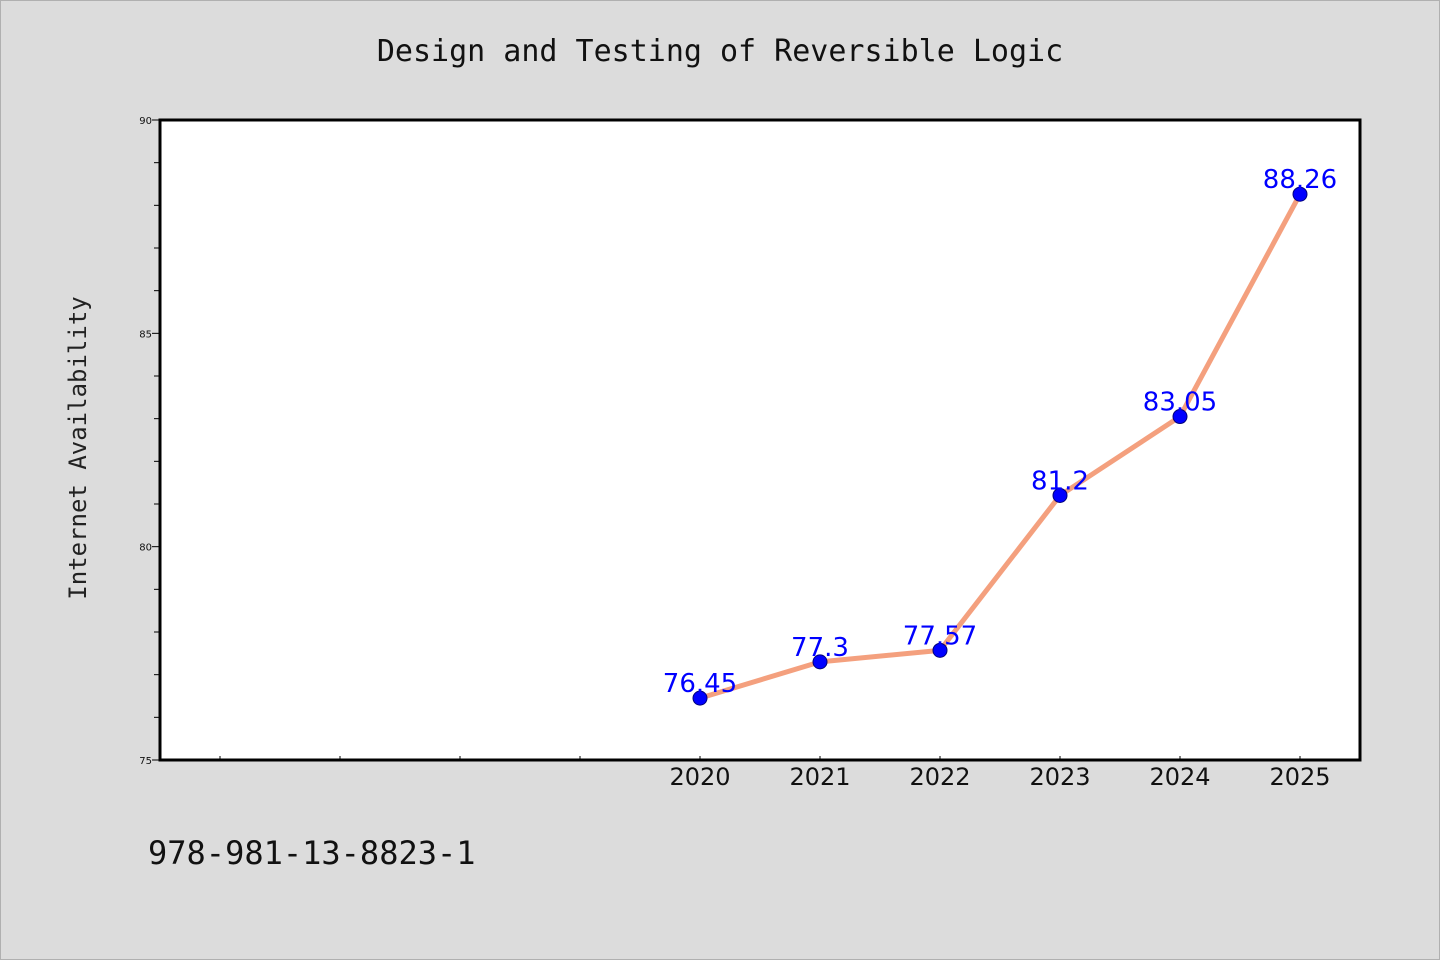 Image resolution: width=1440 pixels, height=960 pixels. I want to click on x-axis: 2020 2021 2022 2023 2024 2025, so click(775, 773).